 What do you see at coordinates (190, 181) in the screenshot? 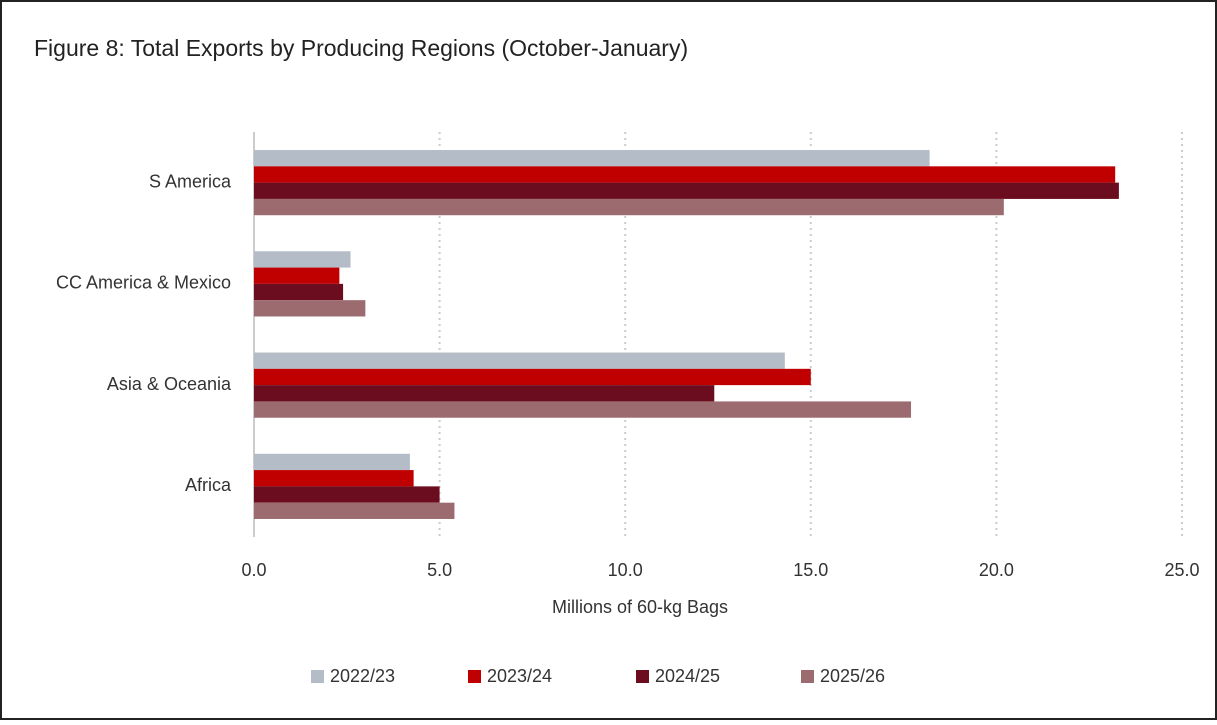
I see `y-tick-label: S America` at bounding box center [190, 181].